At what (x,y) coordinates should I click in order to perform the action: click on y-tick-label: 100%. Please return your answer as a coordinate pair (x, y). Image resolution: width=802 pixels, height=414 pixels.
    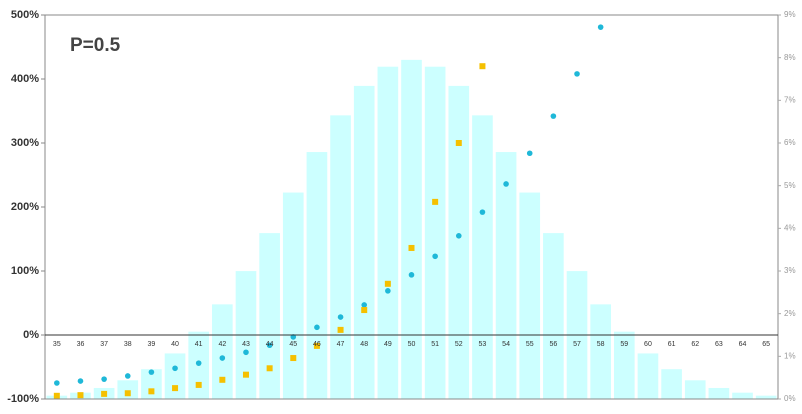
    Looking at the image, I should click on (25, 271).